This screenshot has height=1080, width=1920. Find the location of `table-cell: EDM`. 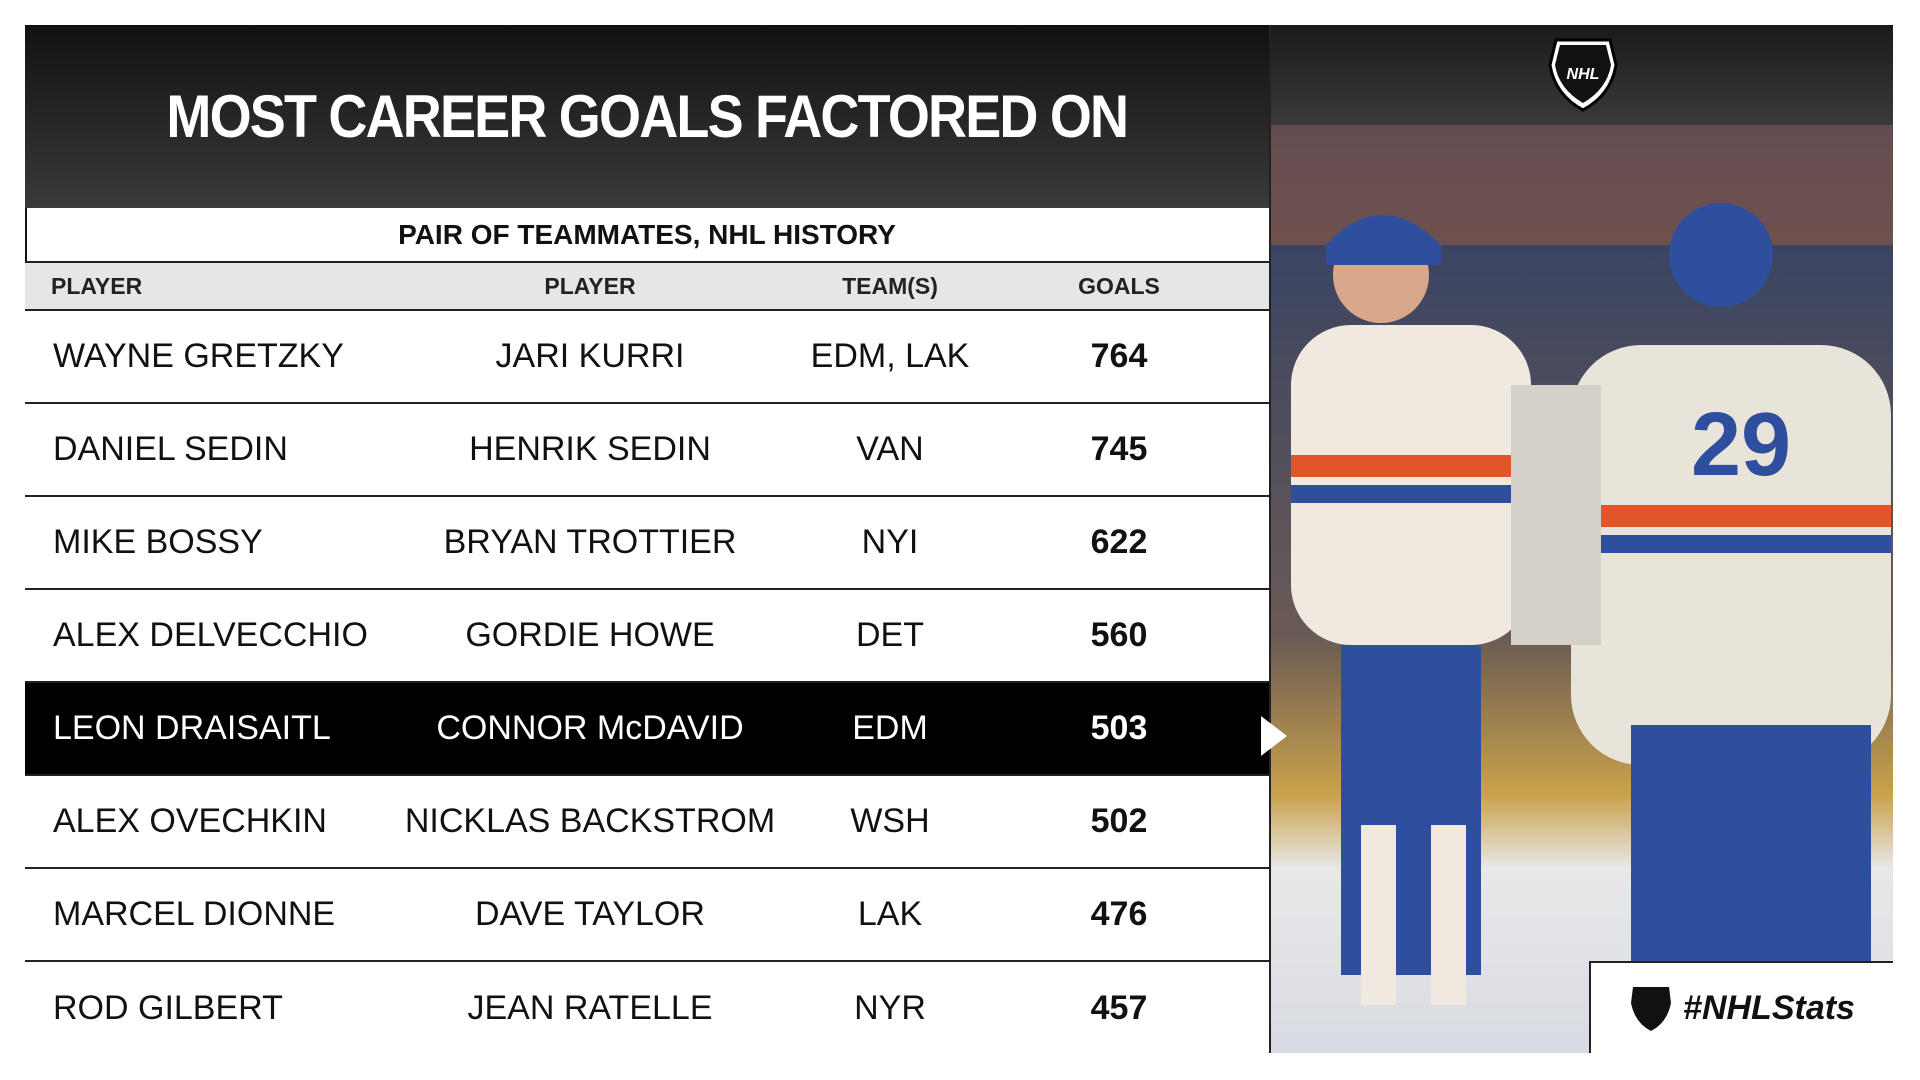

table-cell: EDM is located at coordinates (890, 728).